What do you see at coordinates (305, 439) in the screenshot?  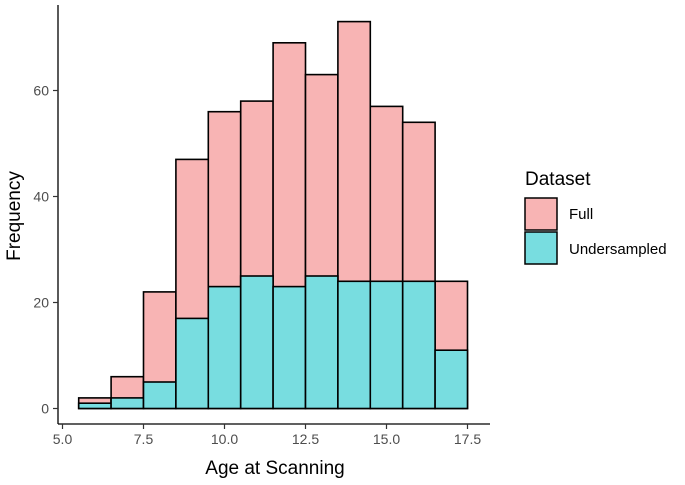 I see `x-tick-label-3: 12.5` at bounding box center [305, 439].